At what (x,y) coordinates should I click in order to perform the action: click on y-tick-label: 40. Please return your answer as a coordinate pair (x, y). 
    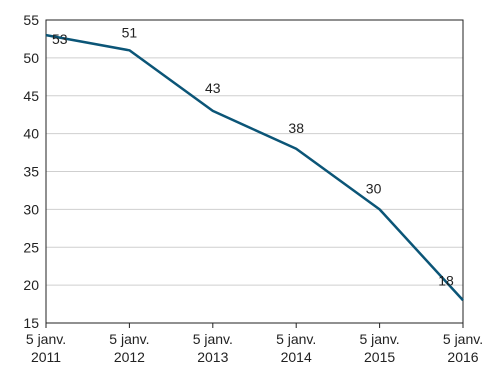
    Looking at the image, I should click on (31, 134).